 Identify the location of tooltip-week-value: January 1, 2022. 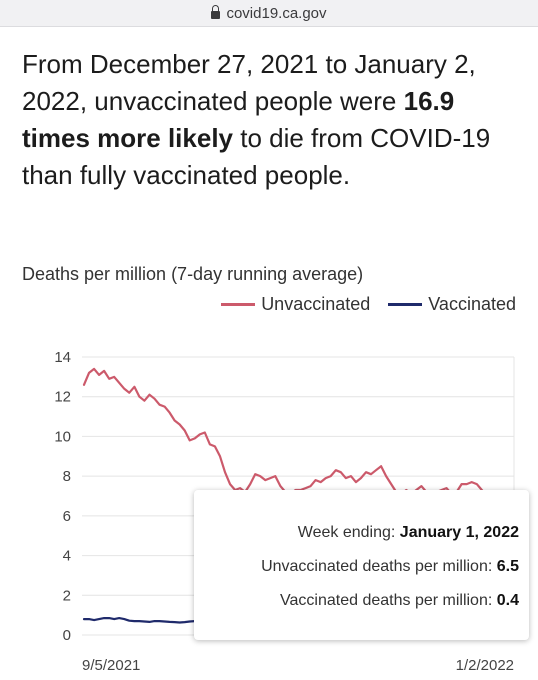
(459, 532).